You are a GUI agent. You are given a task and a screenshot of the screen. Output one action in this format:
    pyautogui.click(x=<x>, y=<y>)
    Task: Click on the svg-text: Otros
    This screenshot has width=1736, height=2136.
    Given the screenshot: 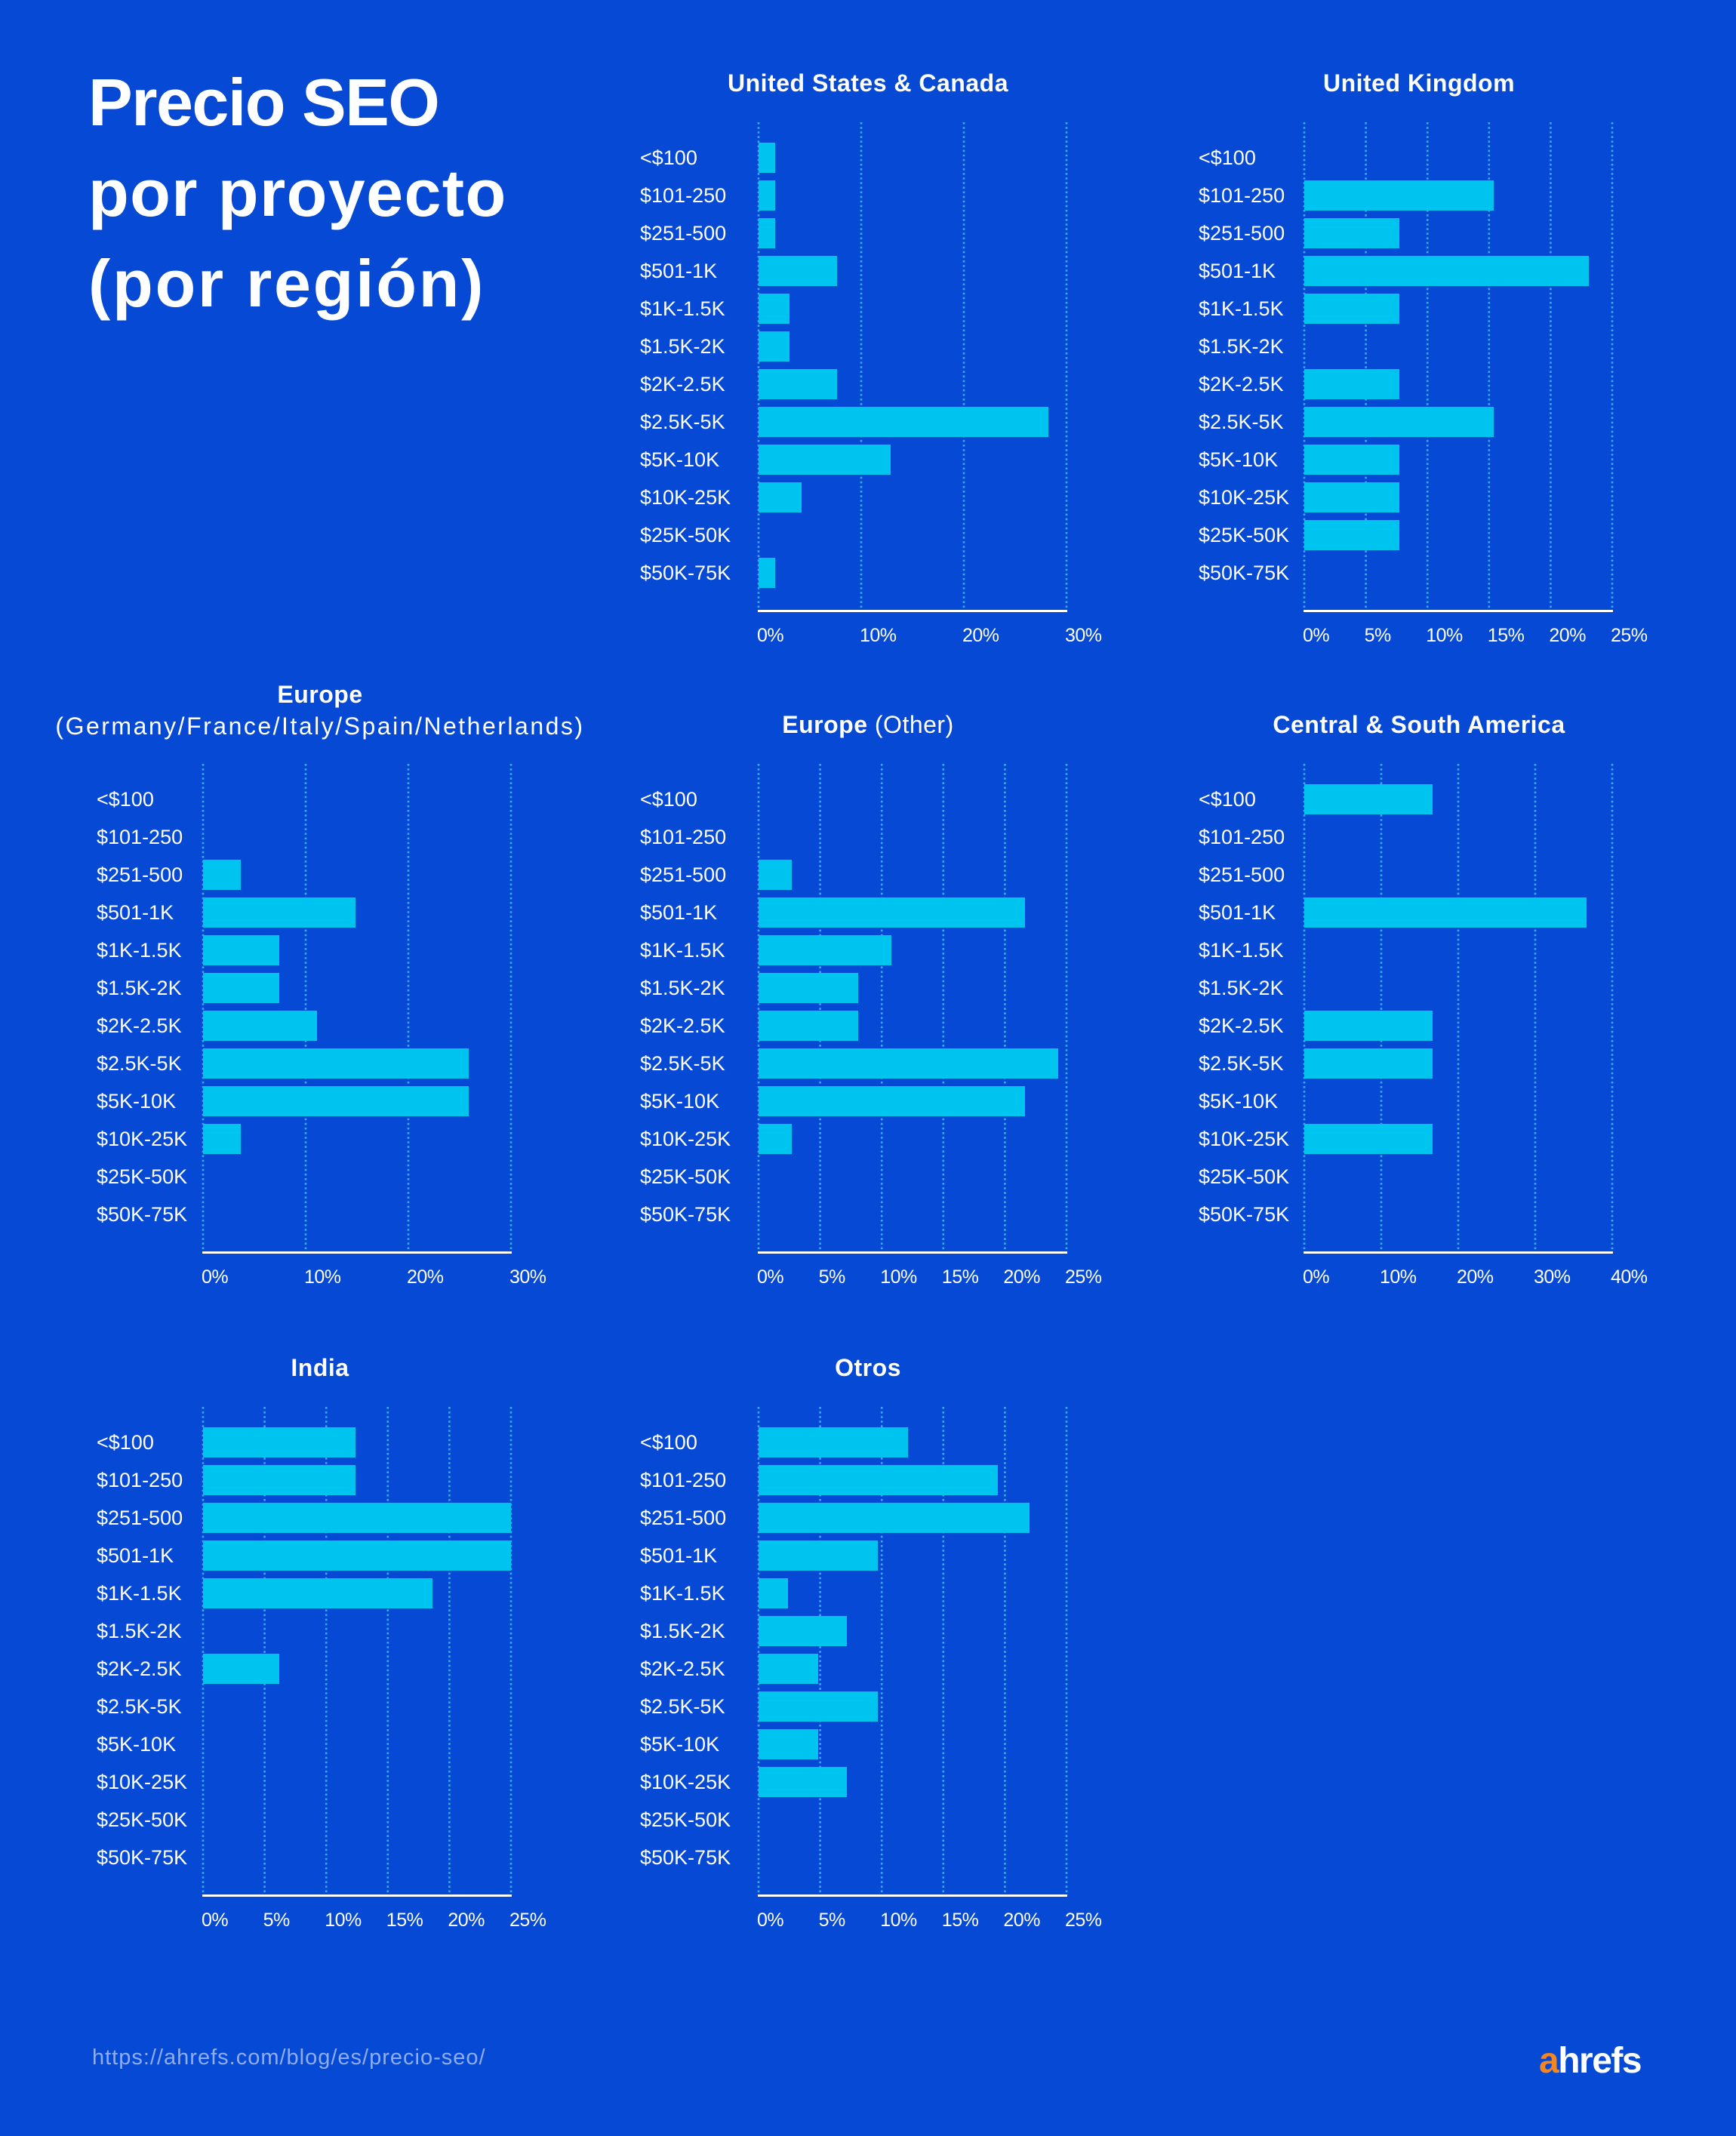 What is the action you would take?
    pyautogui.click(x=868, y=1367)
    